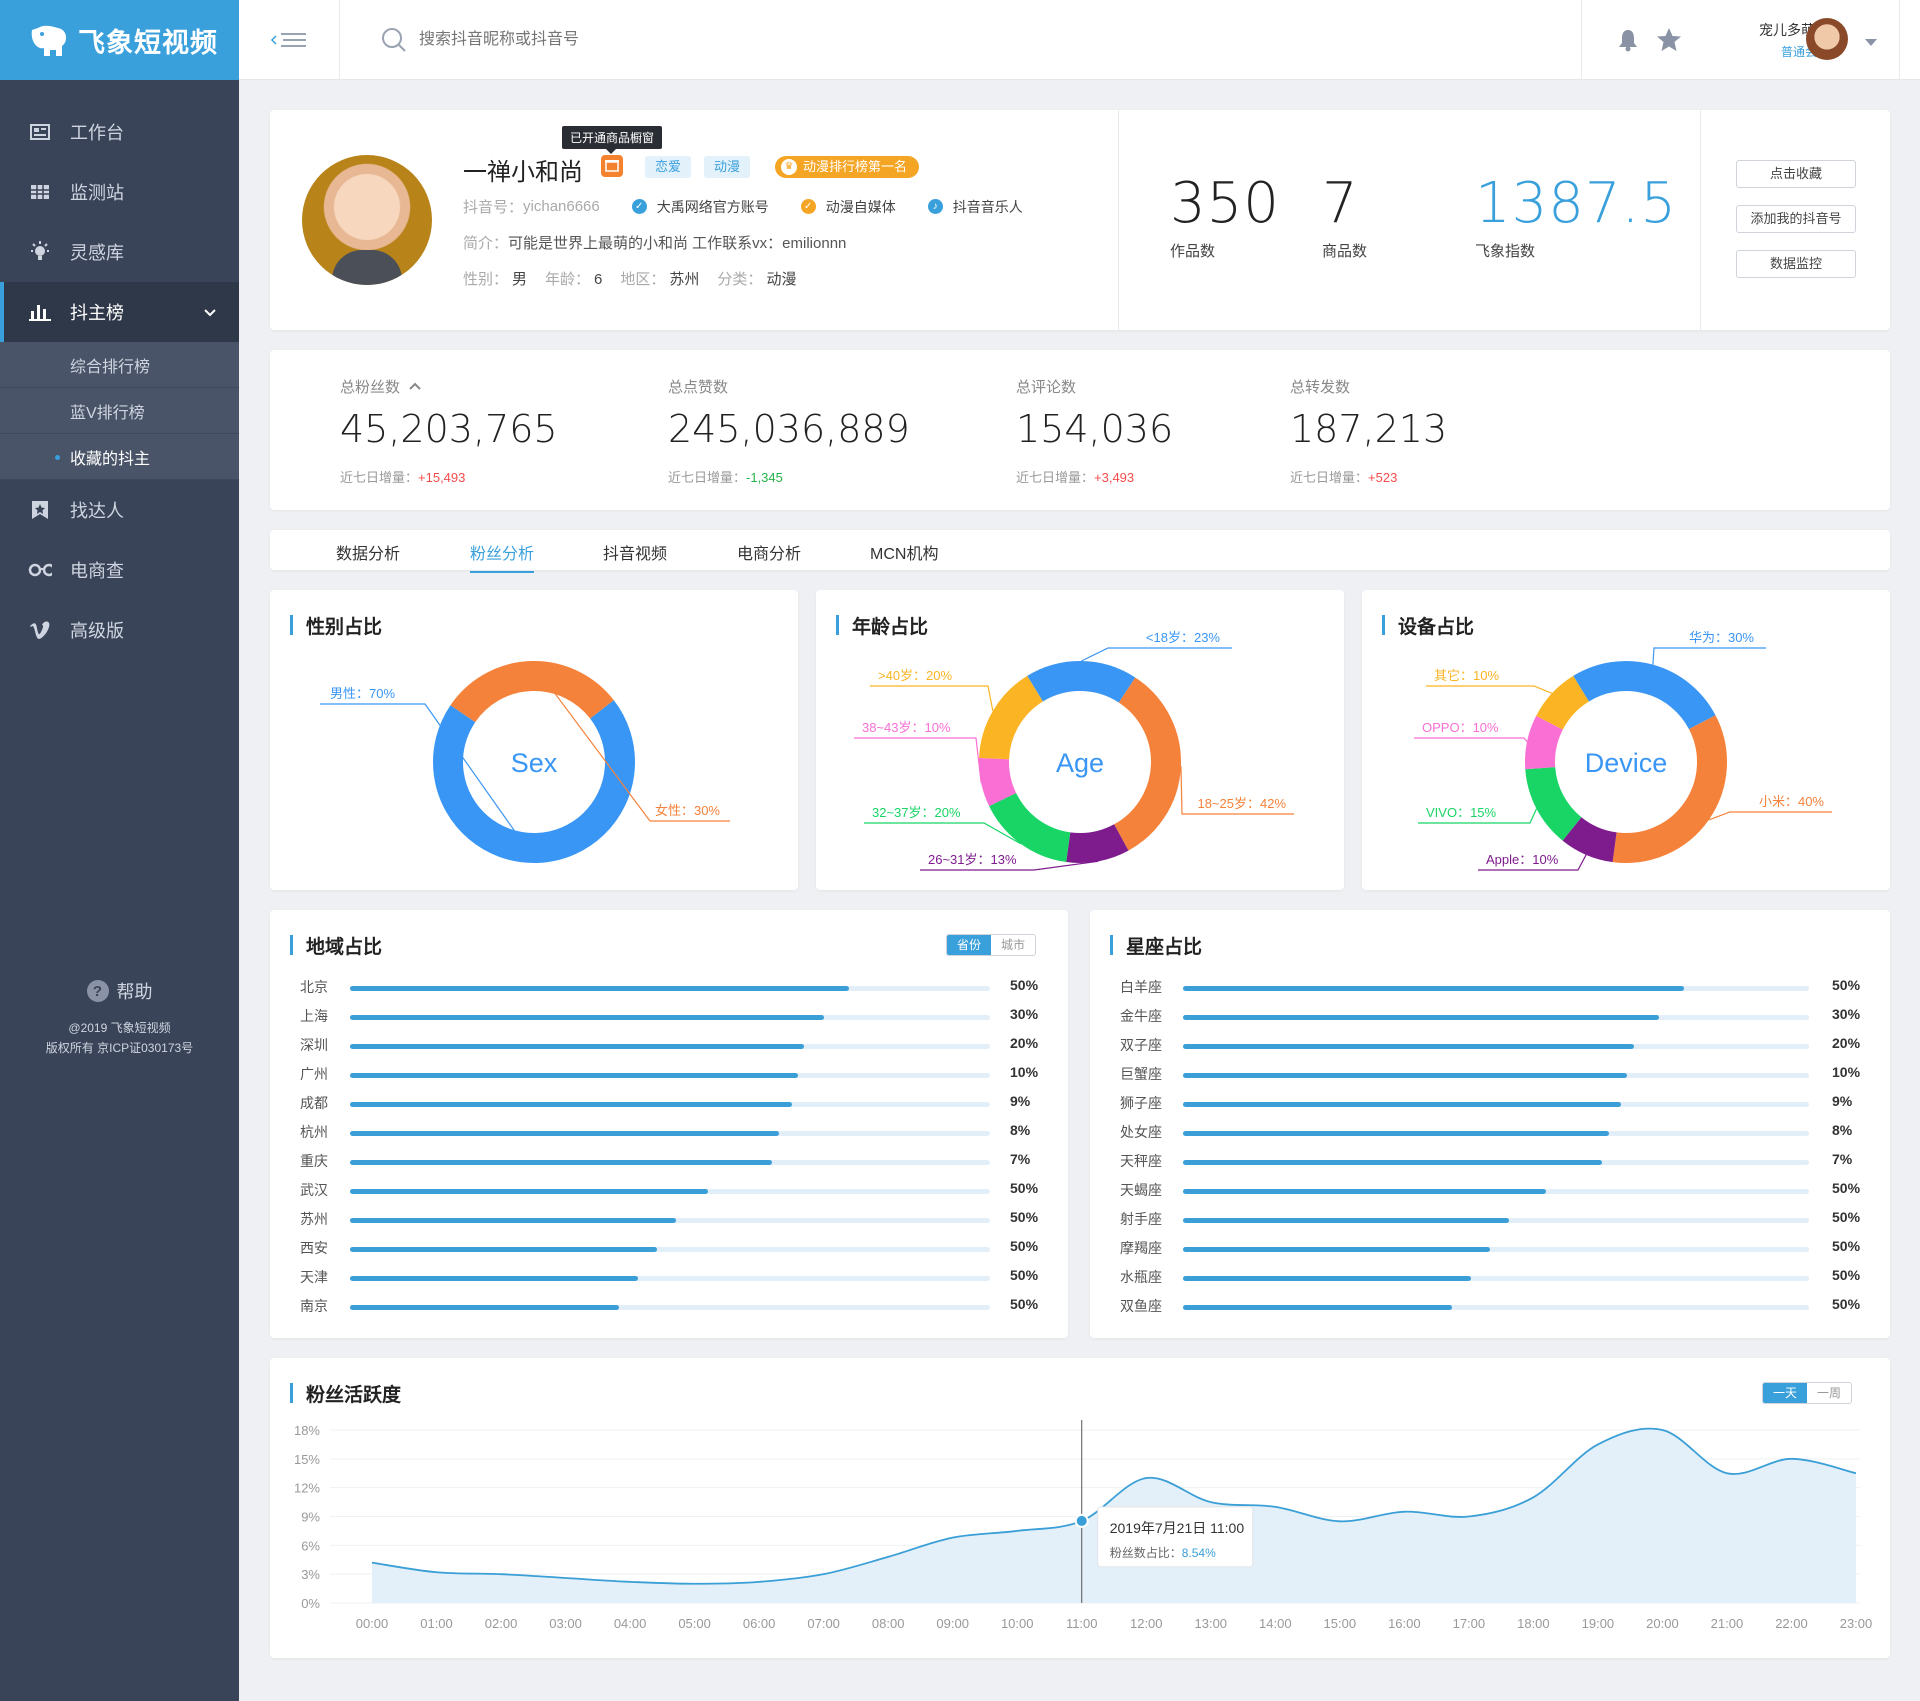  Describe the element at coordinates (368, 554) in the screenshot. I see `tab-data-analysis: 数据分析` at that location.